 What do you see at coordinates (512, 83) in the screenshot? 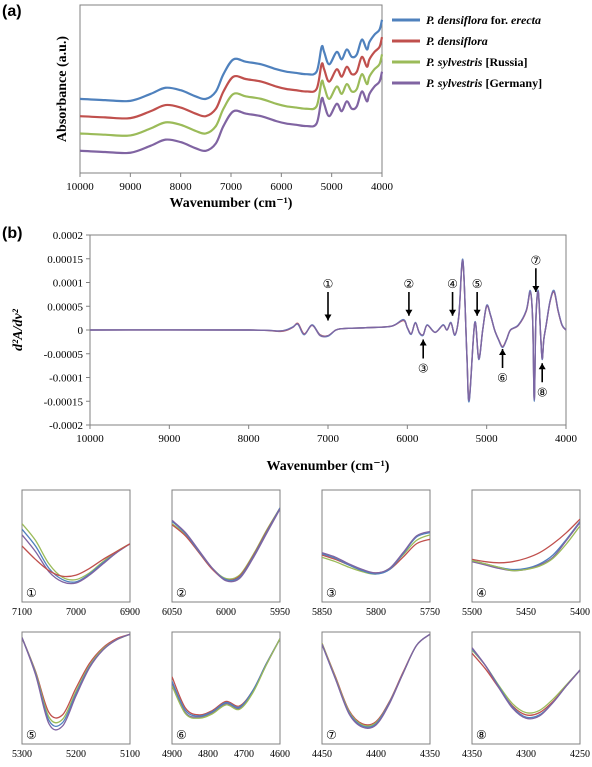
I see `legend-entry-part: [Germany]` at bounding box center [512, 83].